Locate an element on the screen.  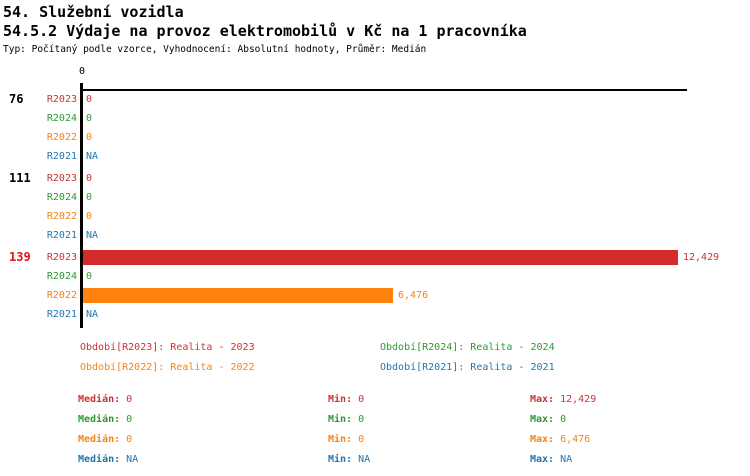
x-axis-tick-label: 0 is located at coordinates (82, 71).